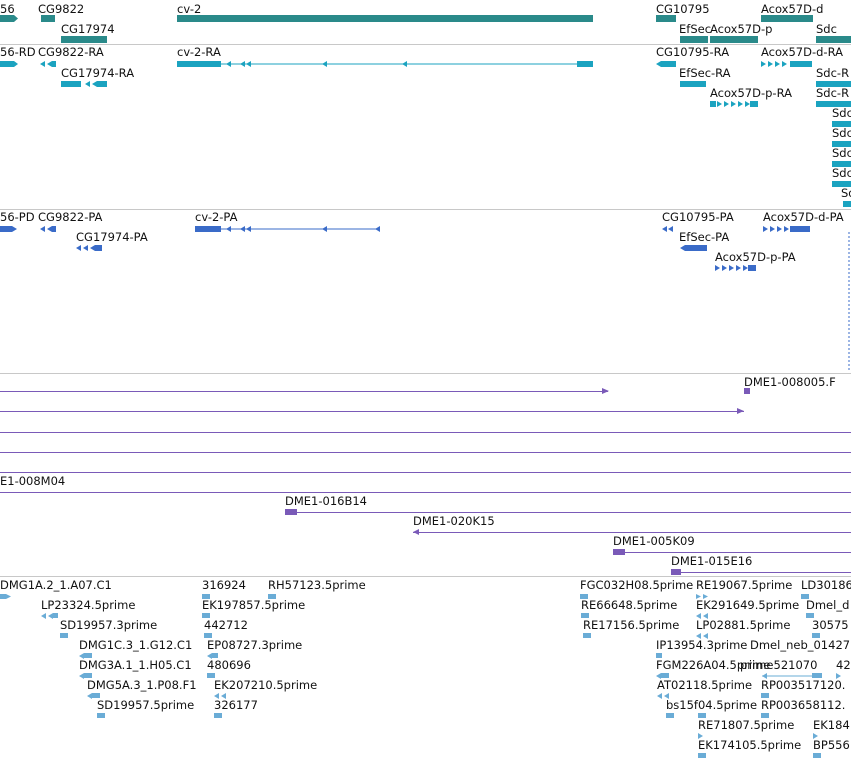 This screenshot has height=761, width=851. I want to click on est-label: bs15f04.5prime, so click(712, 705).